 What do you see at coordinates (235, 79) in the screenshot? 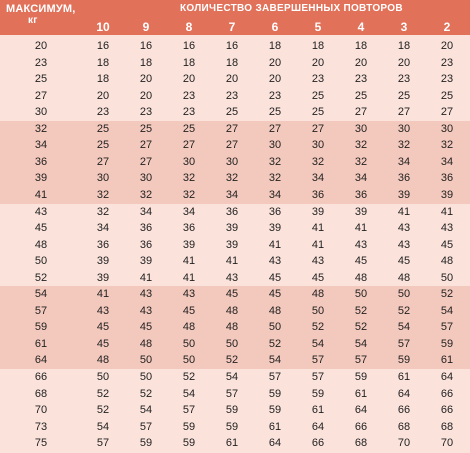
I see `table-row: 25 18 20 20 20 20 23 23 23 23` at bounding box center [235, 79].